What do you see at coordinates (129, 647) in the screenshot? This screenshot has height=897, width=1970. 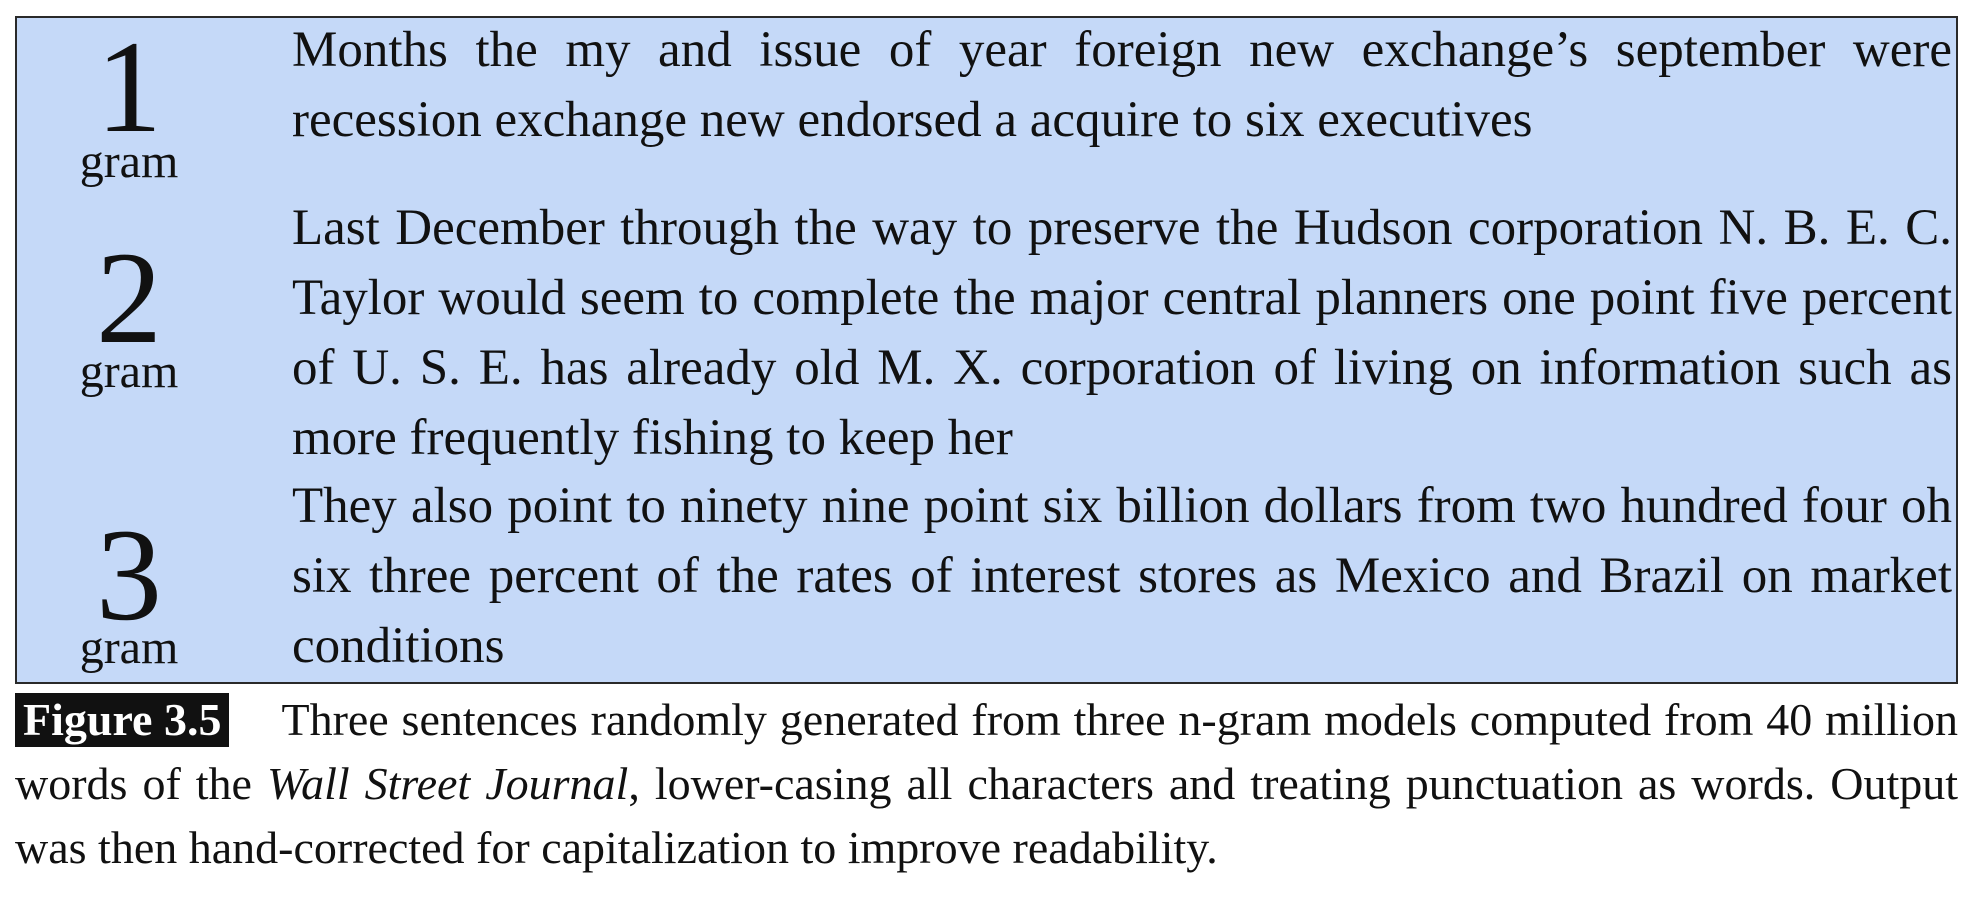 I see `ngram-unit-3: gram` at bounding box center [129, 647].